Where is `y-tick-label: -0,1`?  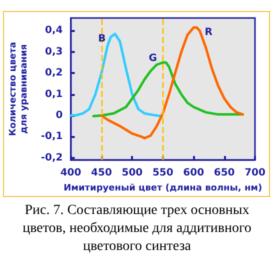
y-tick-label: -0,1 is located at coordinates (51, 136).